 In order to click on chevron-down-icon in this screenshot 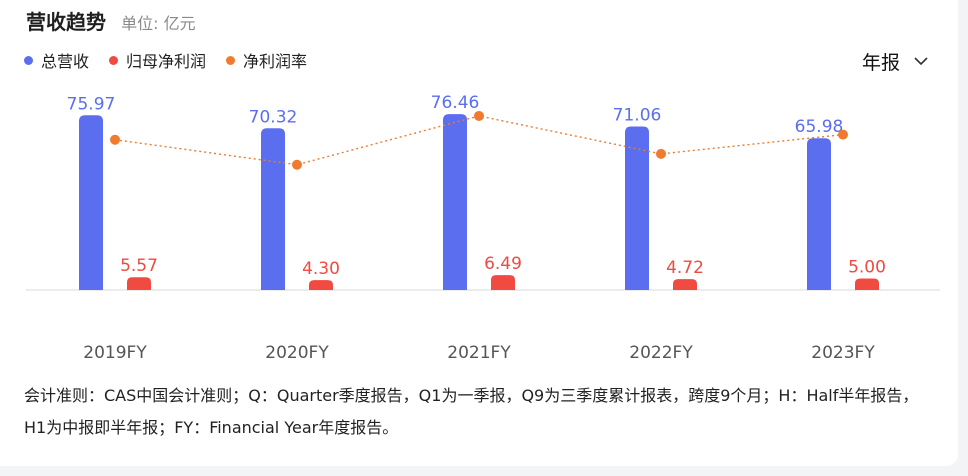, I will do `click(921, 61)`.